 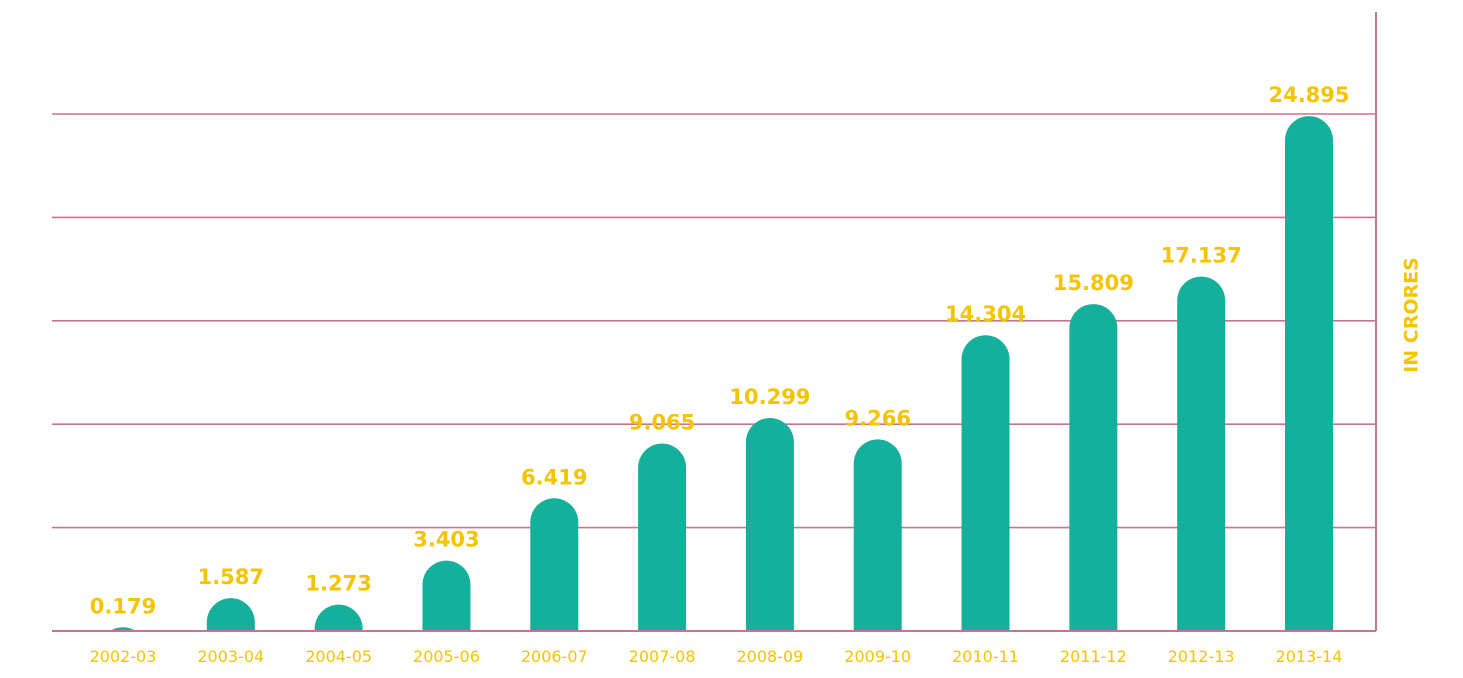 What do you see at coordinates (446, 656) in the screenshot?
I see `x-tick-label: 2005-06` at bounding box center [446, 656].